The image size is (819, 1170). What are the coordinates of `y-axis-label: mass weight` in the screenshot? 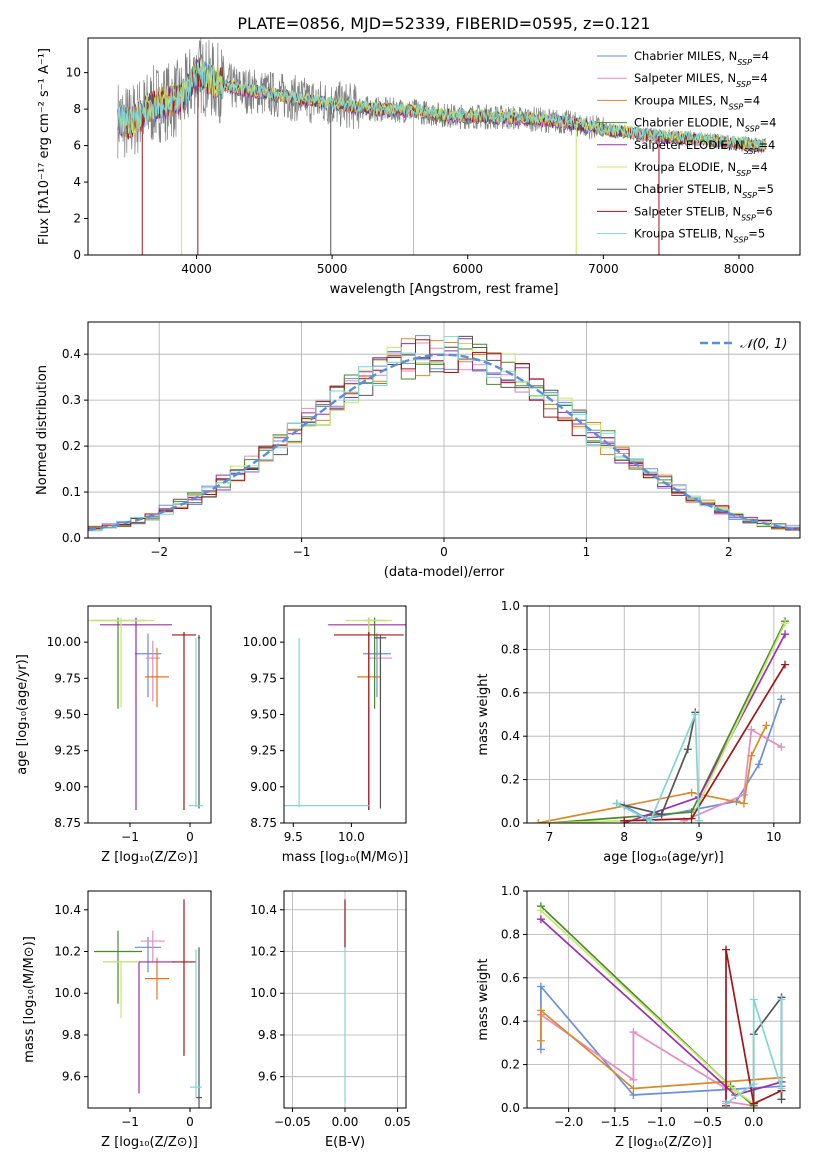 It's located at (483, 999).